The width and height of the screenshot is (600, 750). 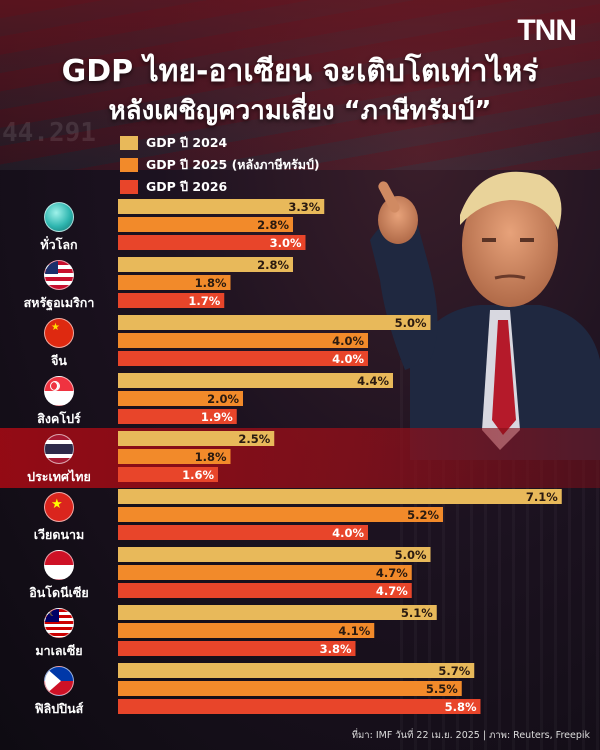 I want to click on indonesia-flag-icon, so click(x=59, y=565).